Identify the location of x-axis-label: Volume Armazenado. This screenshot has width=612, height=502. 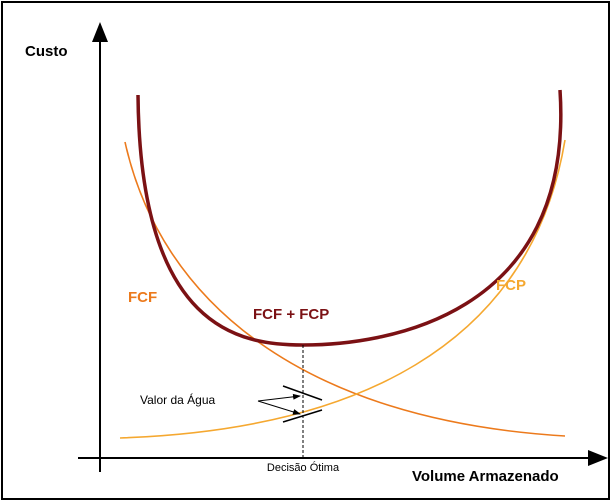
(485, 476).